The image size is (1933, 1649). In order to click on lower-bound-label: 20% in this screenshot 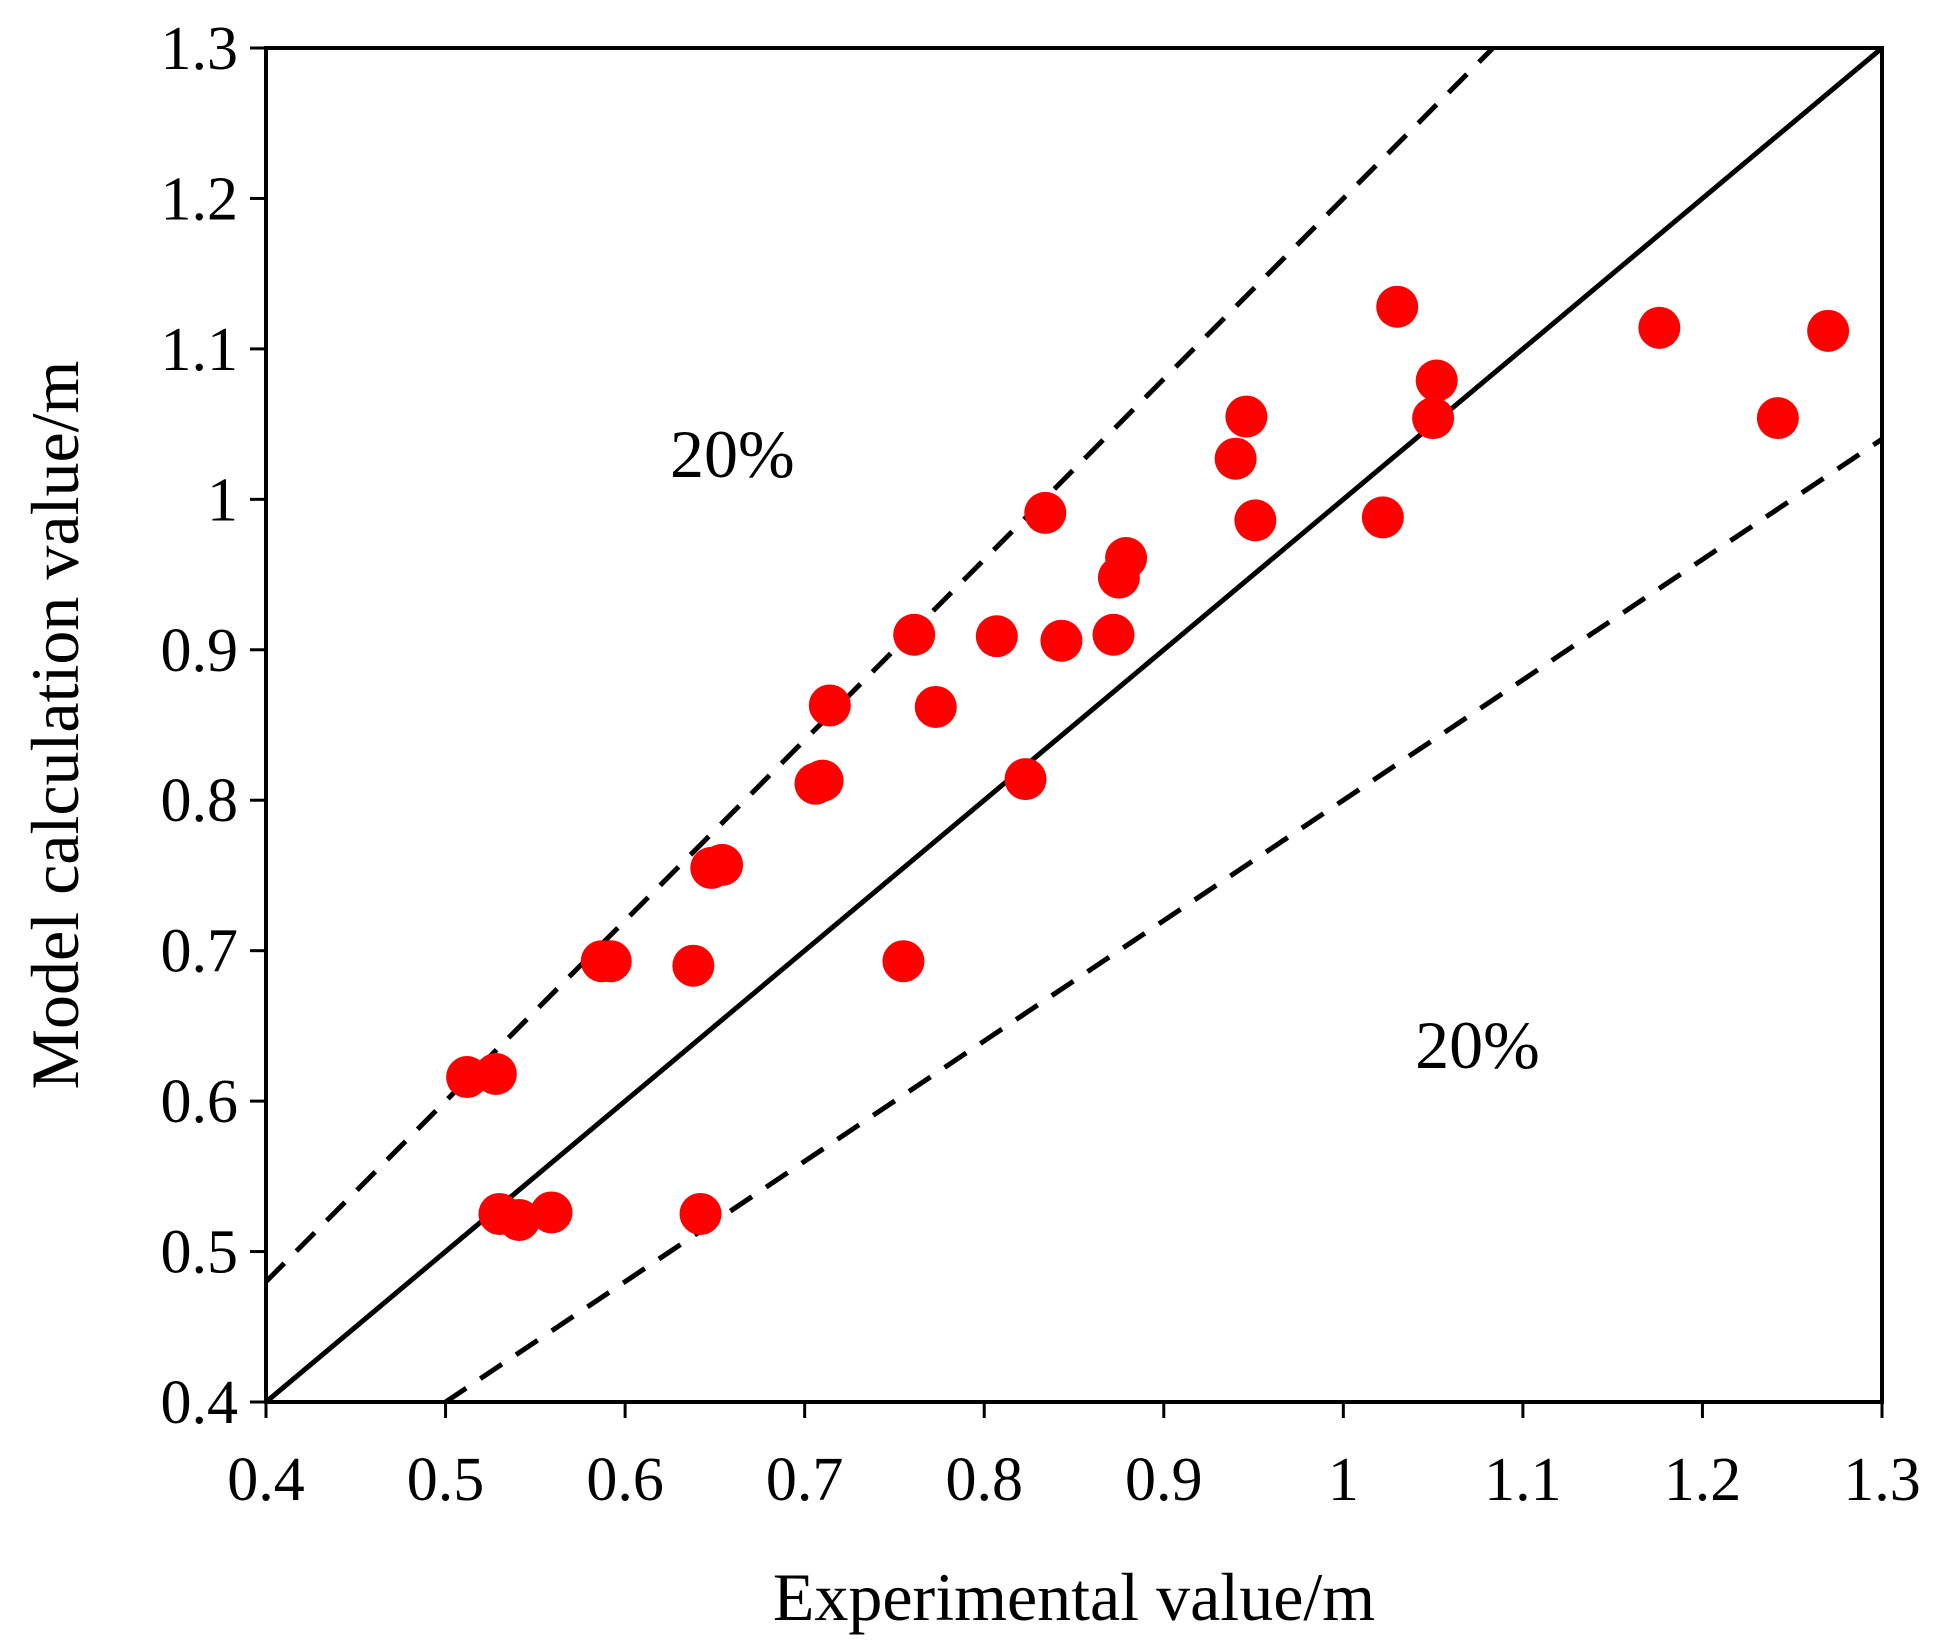, I will do `click(1477, 1045)`.